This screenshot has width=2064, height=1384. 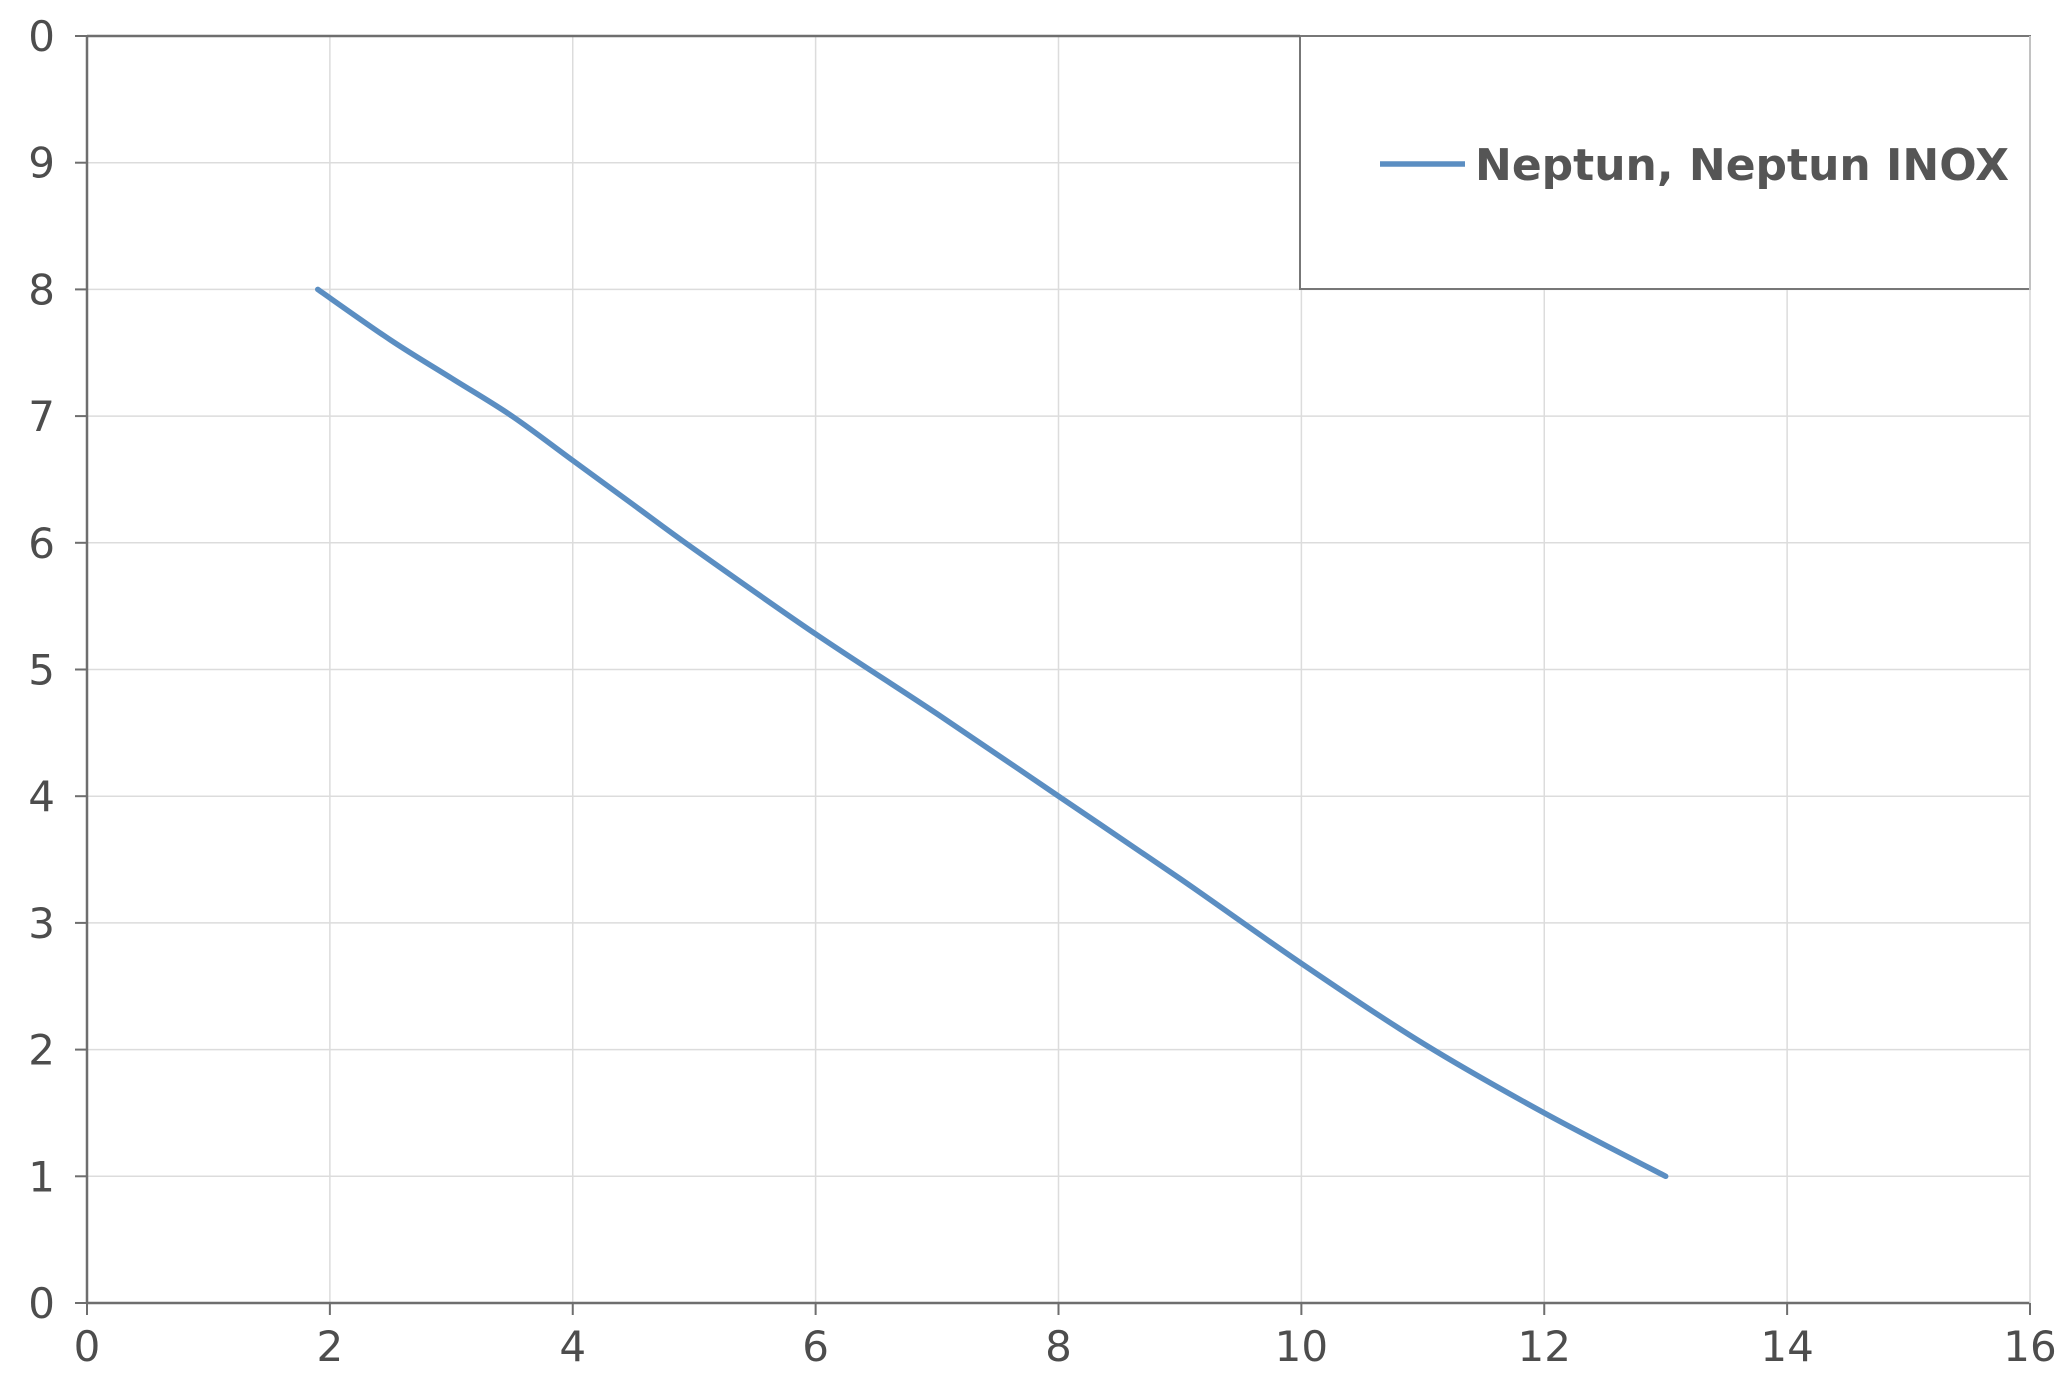 What do you see at coordinates (330, 1346) in the screenshot?
I see `x-tick-label: 2` at bounding box center [330, 1346].